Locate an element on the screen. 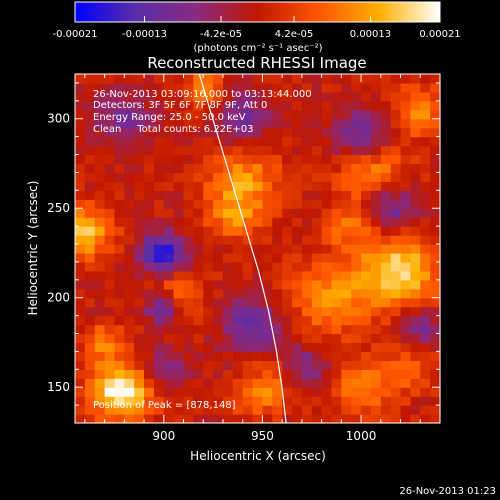 The height and width of the screenshot is (500, 500). x-tick-label: 900 is located at coordinates (163, 436).